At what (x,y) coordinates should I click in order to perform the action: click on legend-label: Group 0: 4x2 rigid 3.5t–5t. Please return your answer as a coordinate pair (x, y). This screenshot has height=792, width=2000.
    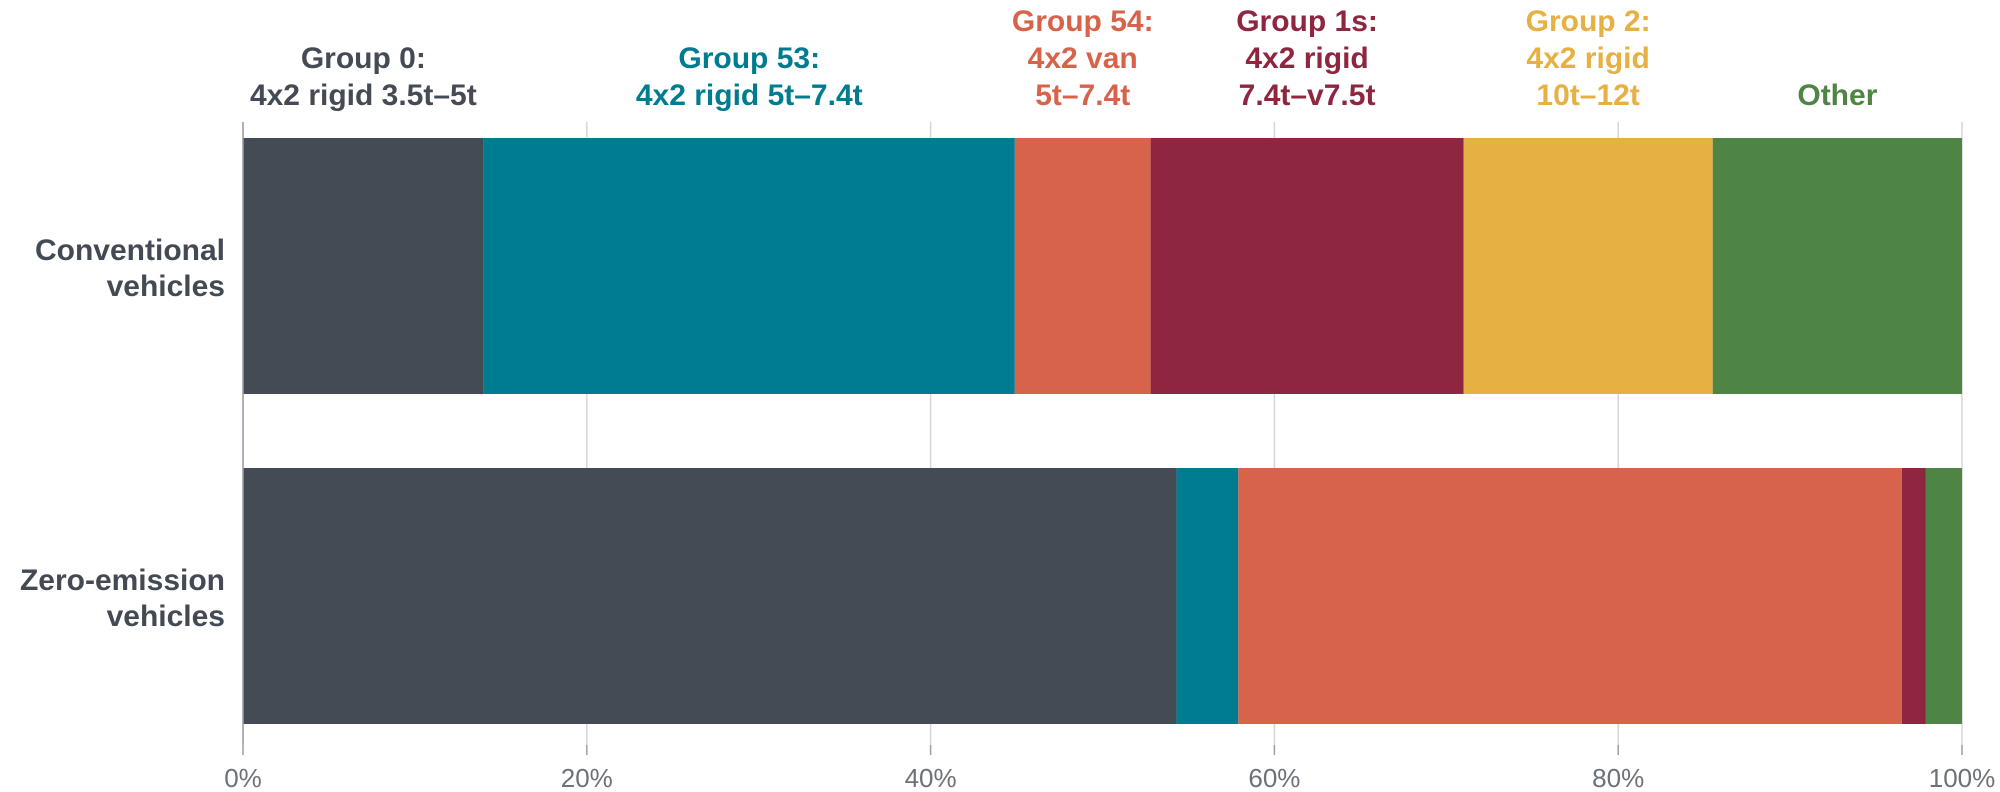
    Looking at the image, I should click on (363, 77).